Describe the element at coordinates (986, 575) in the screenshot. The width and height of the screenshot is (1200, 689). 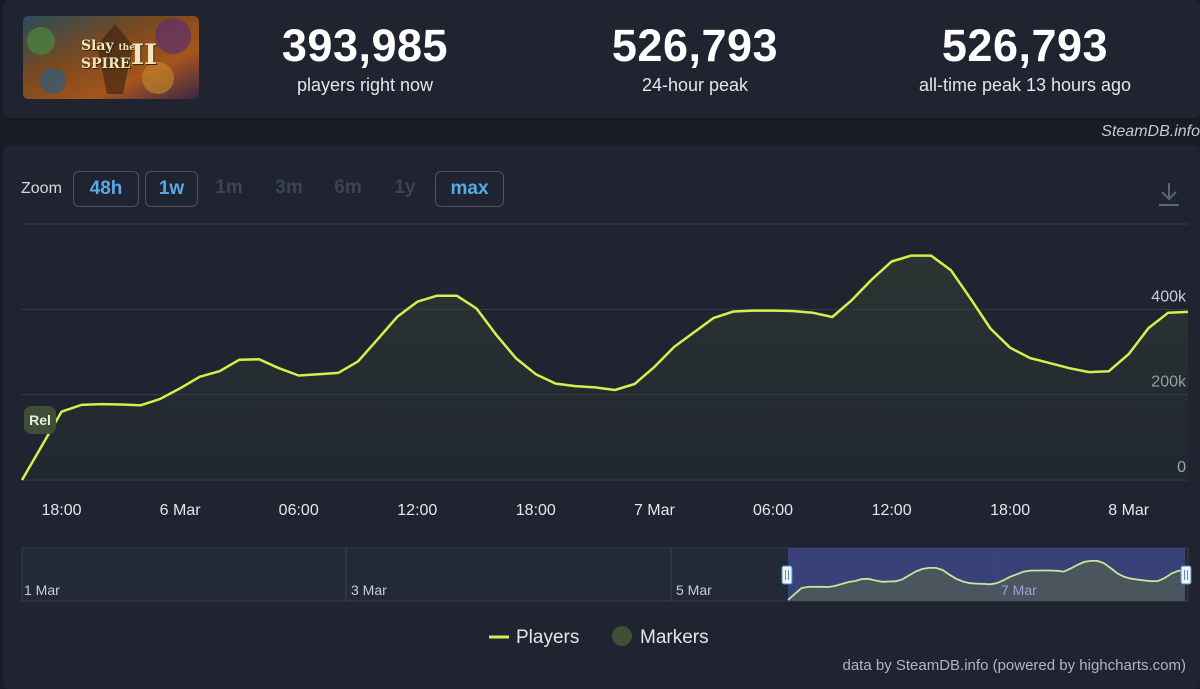
I see `navigator-handles` at that location.